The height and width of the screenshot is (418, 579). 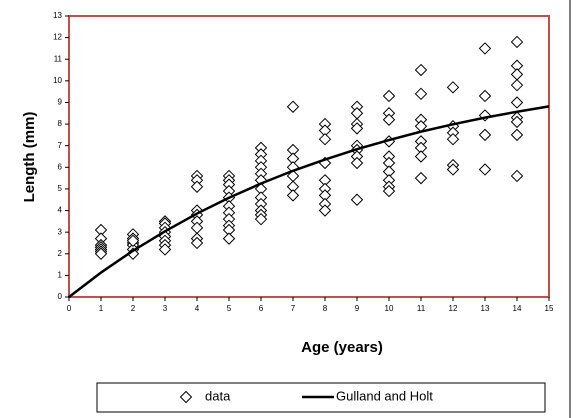 I want to click on x-tick-label: 13, so click(x=485, y=308).